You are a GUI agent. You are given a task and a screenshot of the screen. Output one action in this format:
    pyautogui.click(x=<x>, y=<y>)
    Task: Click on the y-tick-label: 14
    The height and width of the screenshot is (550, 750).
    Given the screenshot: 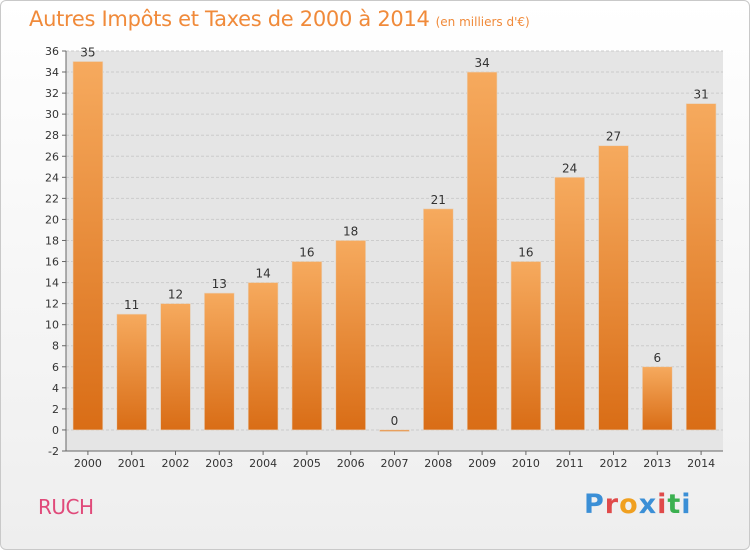 What is the action you would take?
    pyautogui.click(x=52, y=283)
    